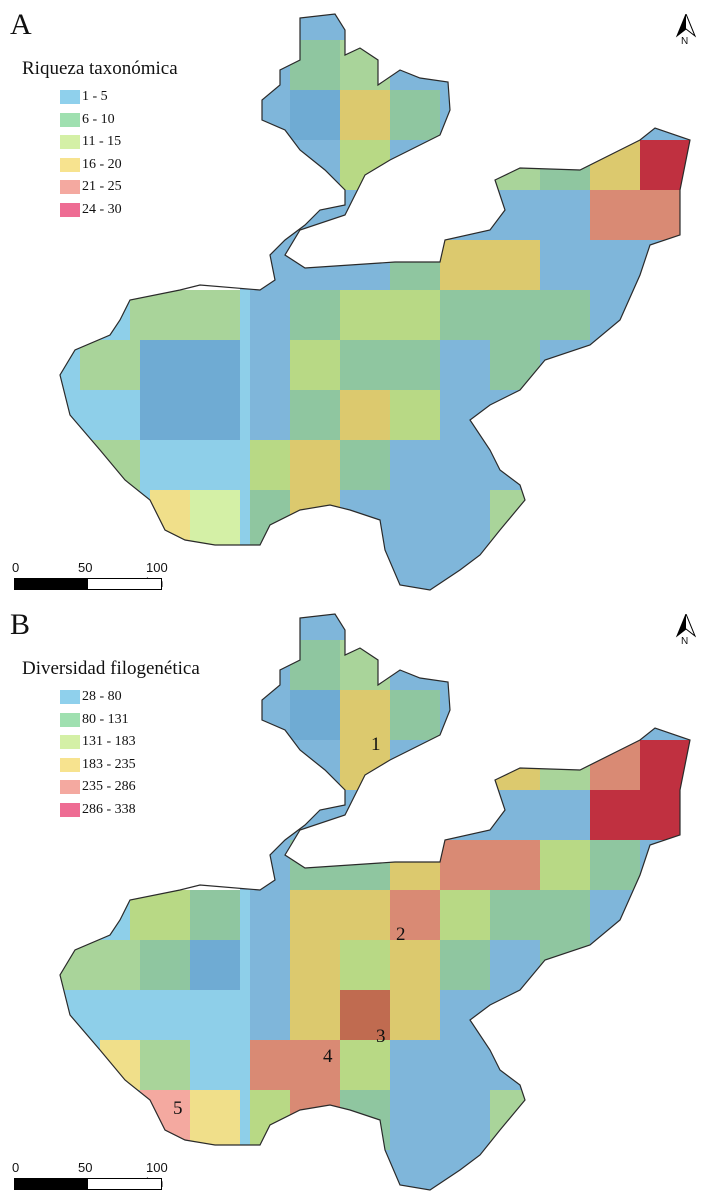 This screenshot has height=1200, width=717. I want to click on legend-item: 21 - 25, so click(100, 187).